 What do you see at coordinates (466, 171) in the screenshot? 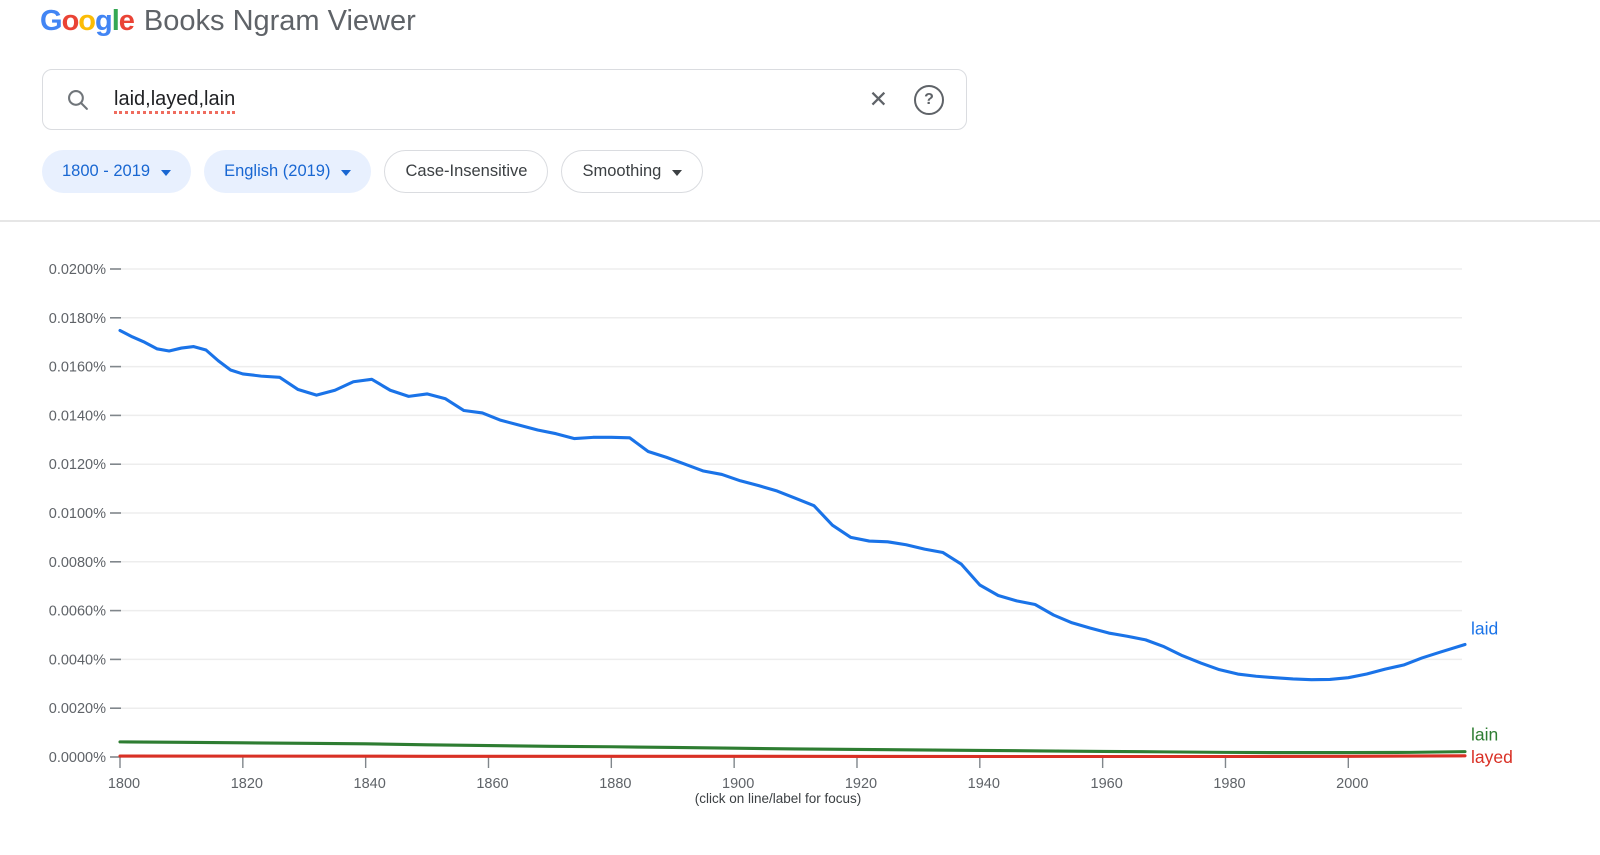
I see `case-sensitivity-chip: Case-Insensitive` at bounding box center [466, 171].